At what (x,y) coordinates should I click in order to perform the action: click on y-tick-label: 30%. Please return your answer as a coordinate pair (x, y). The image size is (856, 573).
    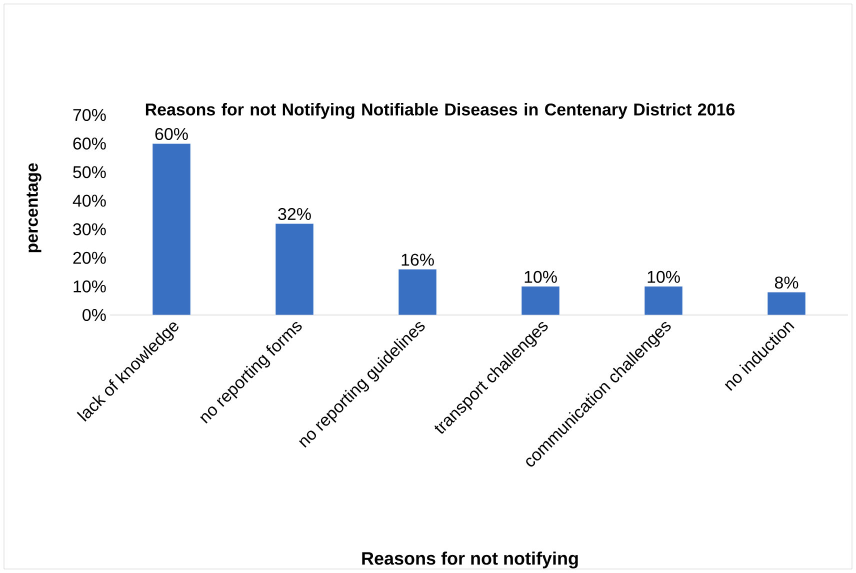
    Looking at the image, I should click on (89, 229).